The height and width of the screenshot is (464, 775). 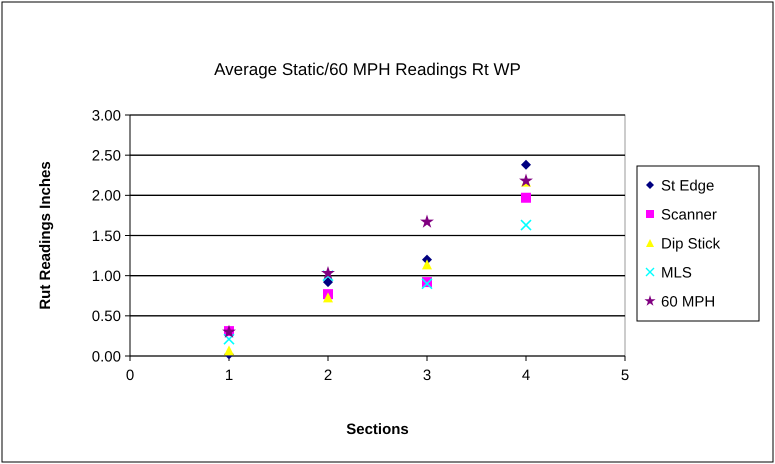 I want to click on x-tick-label: 0, so click(x=130, y=375).